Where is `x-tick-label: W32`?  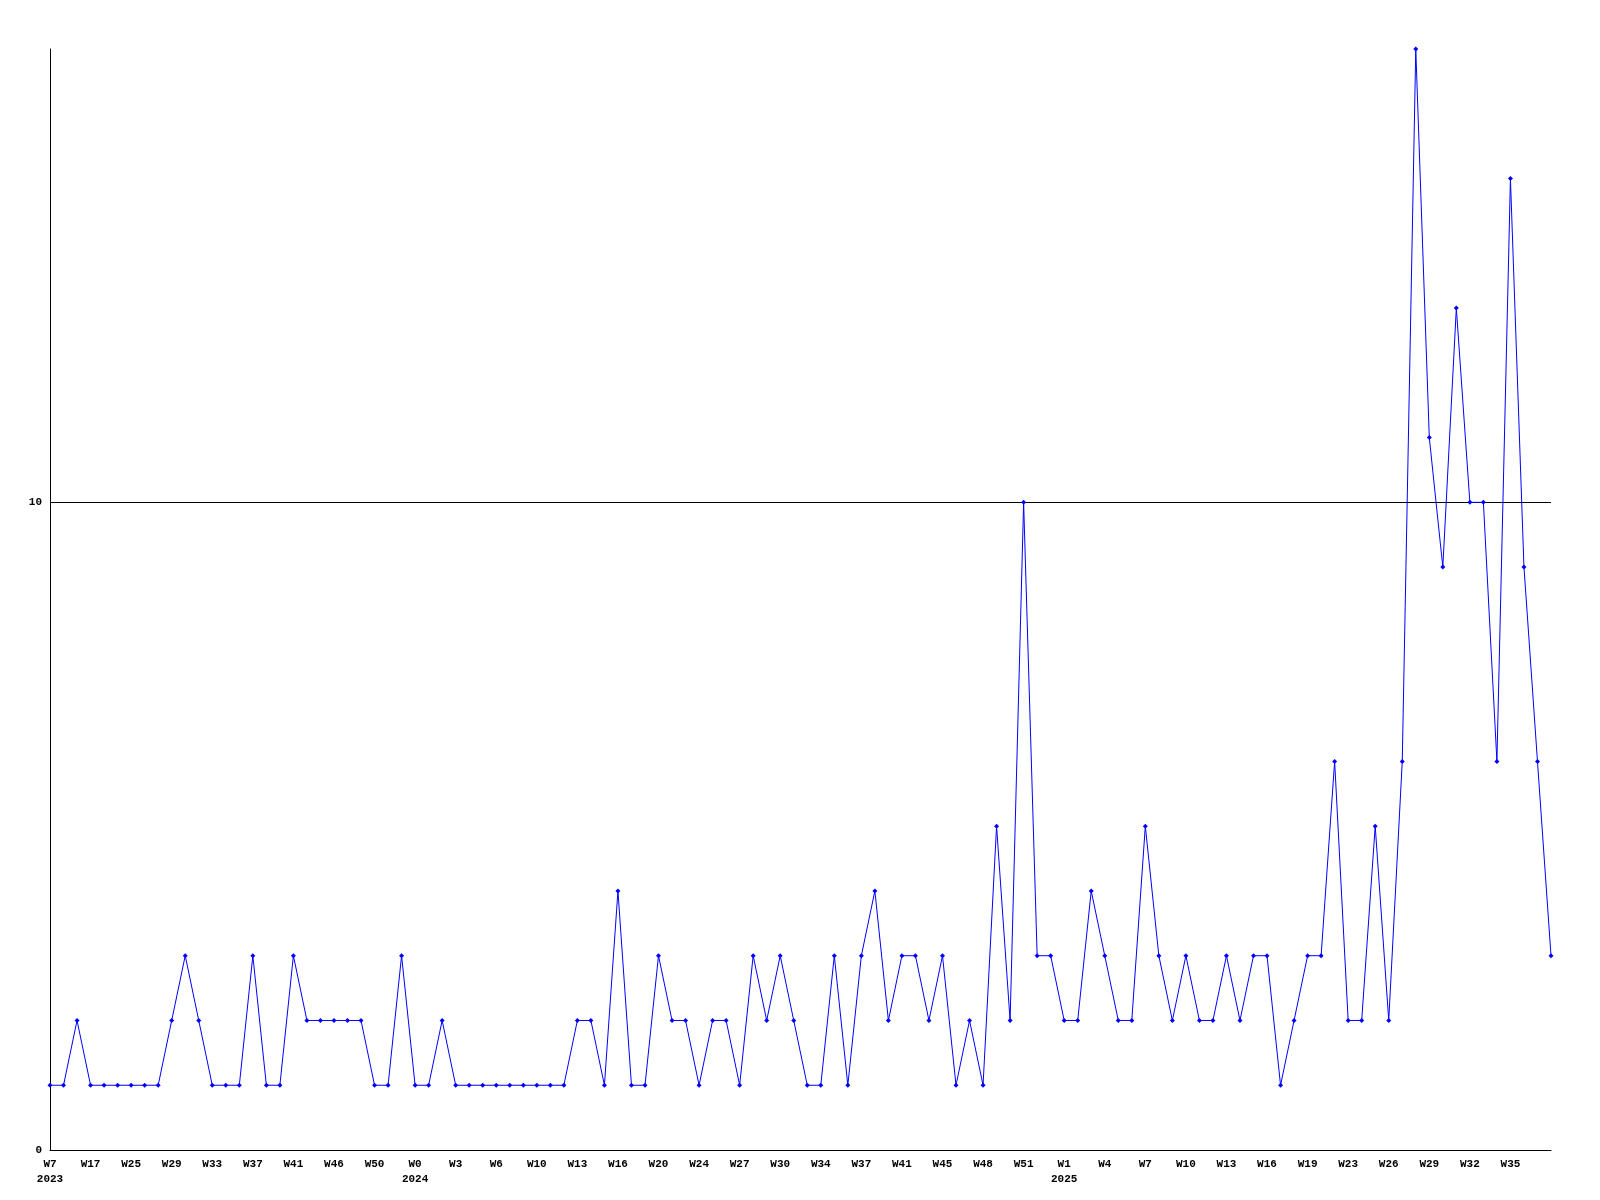 x-tick-label: W32 is located at coordinates (1469, 1163).